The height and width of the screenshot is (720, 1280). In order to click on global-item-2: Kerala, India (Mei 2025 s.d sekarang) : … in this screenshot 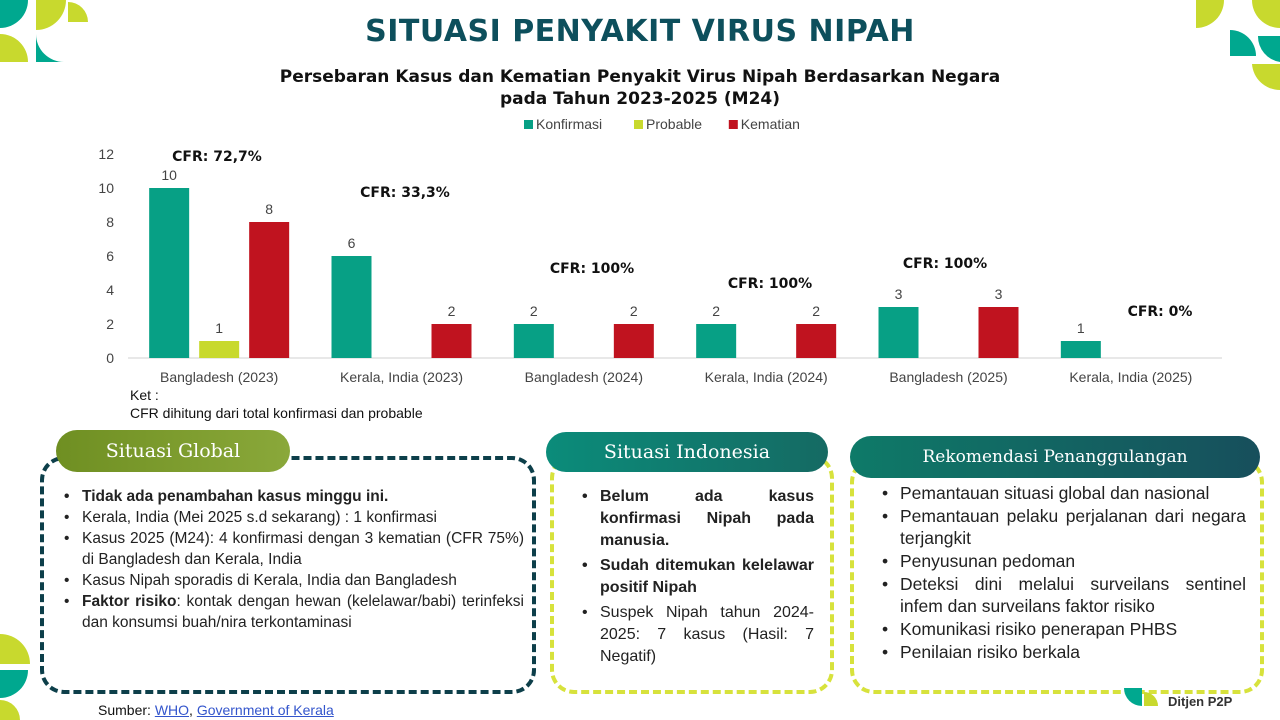, I will do `click(292, 517)`.